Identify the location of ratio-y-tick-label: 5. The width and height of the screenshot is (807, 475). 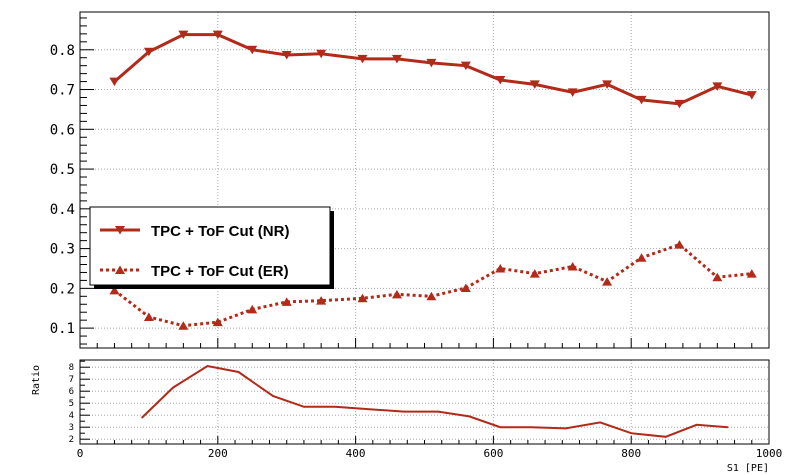
(71, 404).